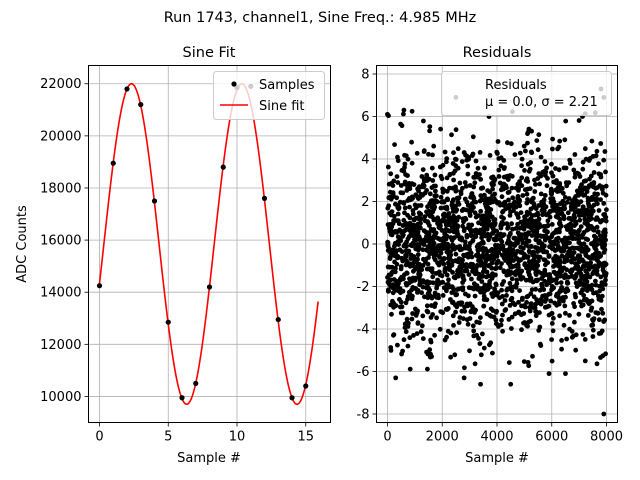 This screenshot has height=480, width=640. I want to click on sample-point, so click(306, 386).